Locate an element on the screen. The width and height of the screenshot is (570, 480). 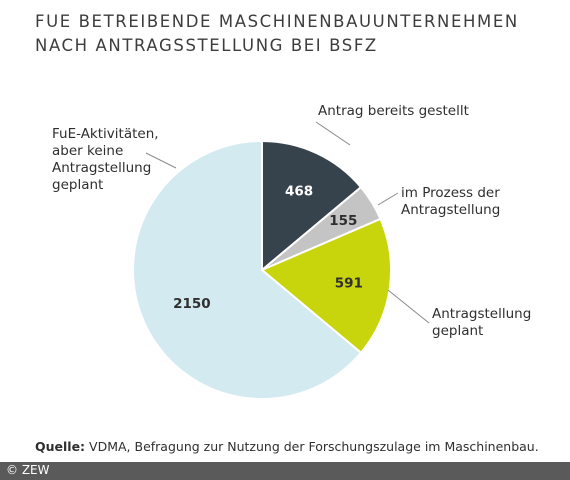
slice-value-label: 2150 is located at coordinates (192, 304).